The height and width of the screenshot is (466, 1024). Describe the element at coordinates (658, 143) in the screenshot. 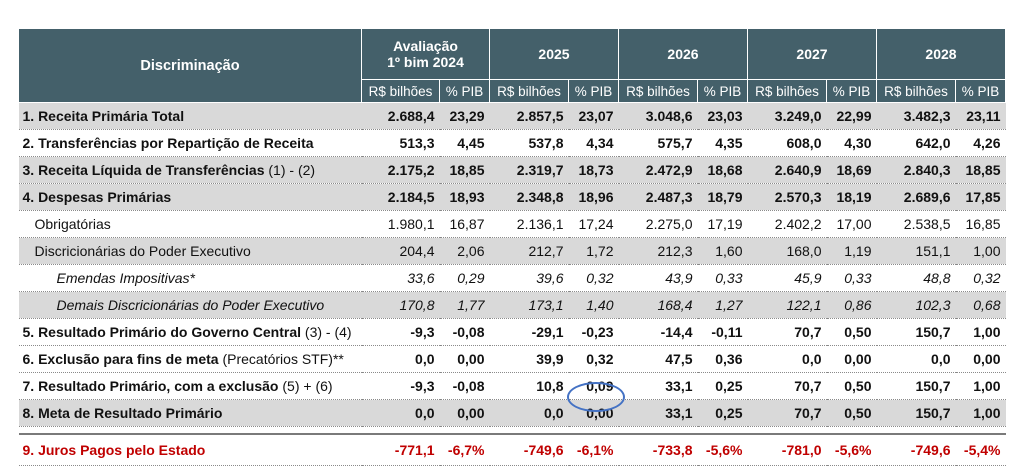

I see `cell-rs-bilhoes: 575,7` at that location.